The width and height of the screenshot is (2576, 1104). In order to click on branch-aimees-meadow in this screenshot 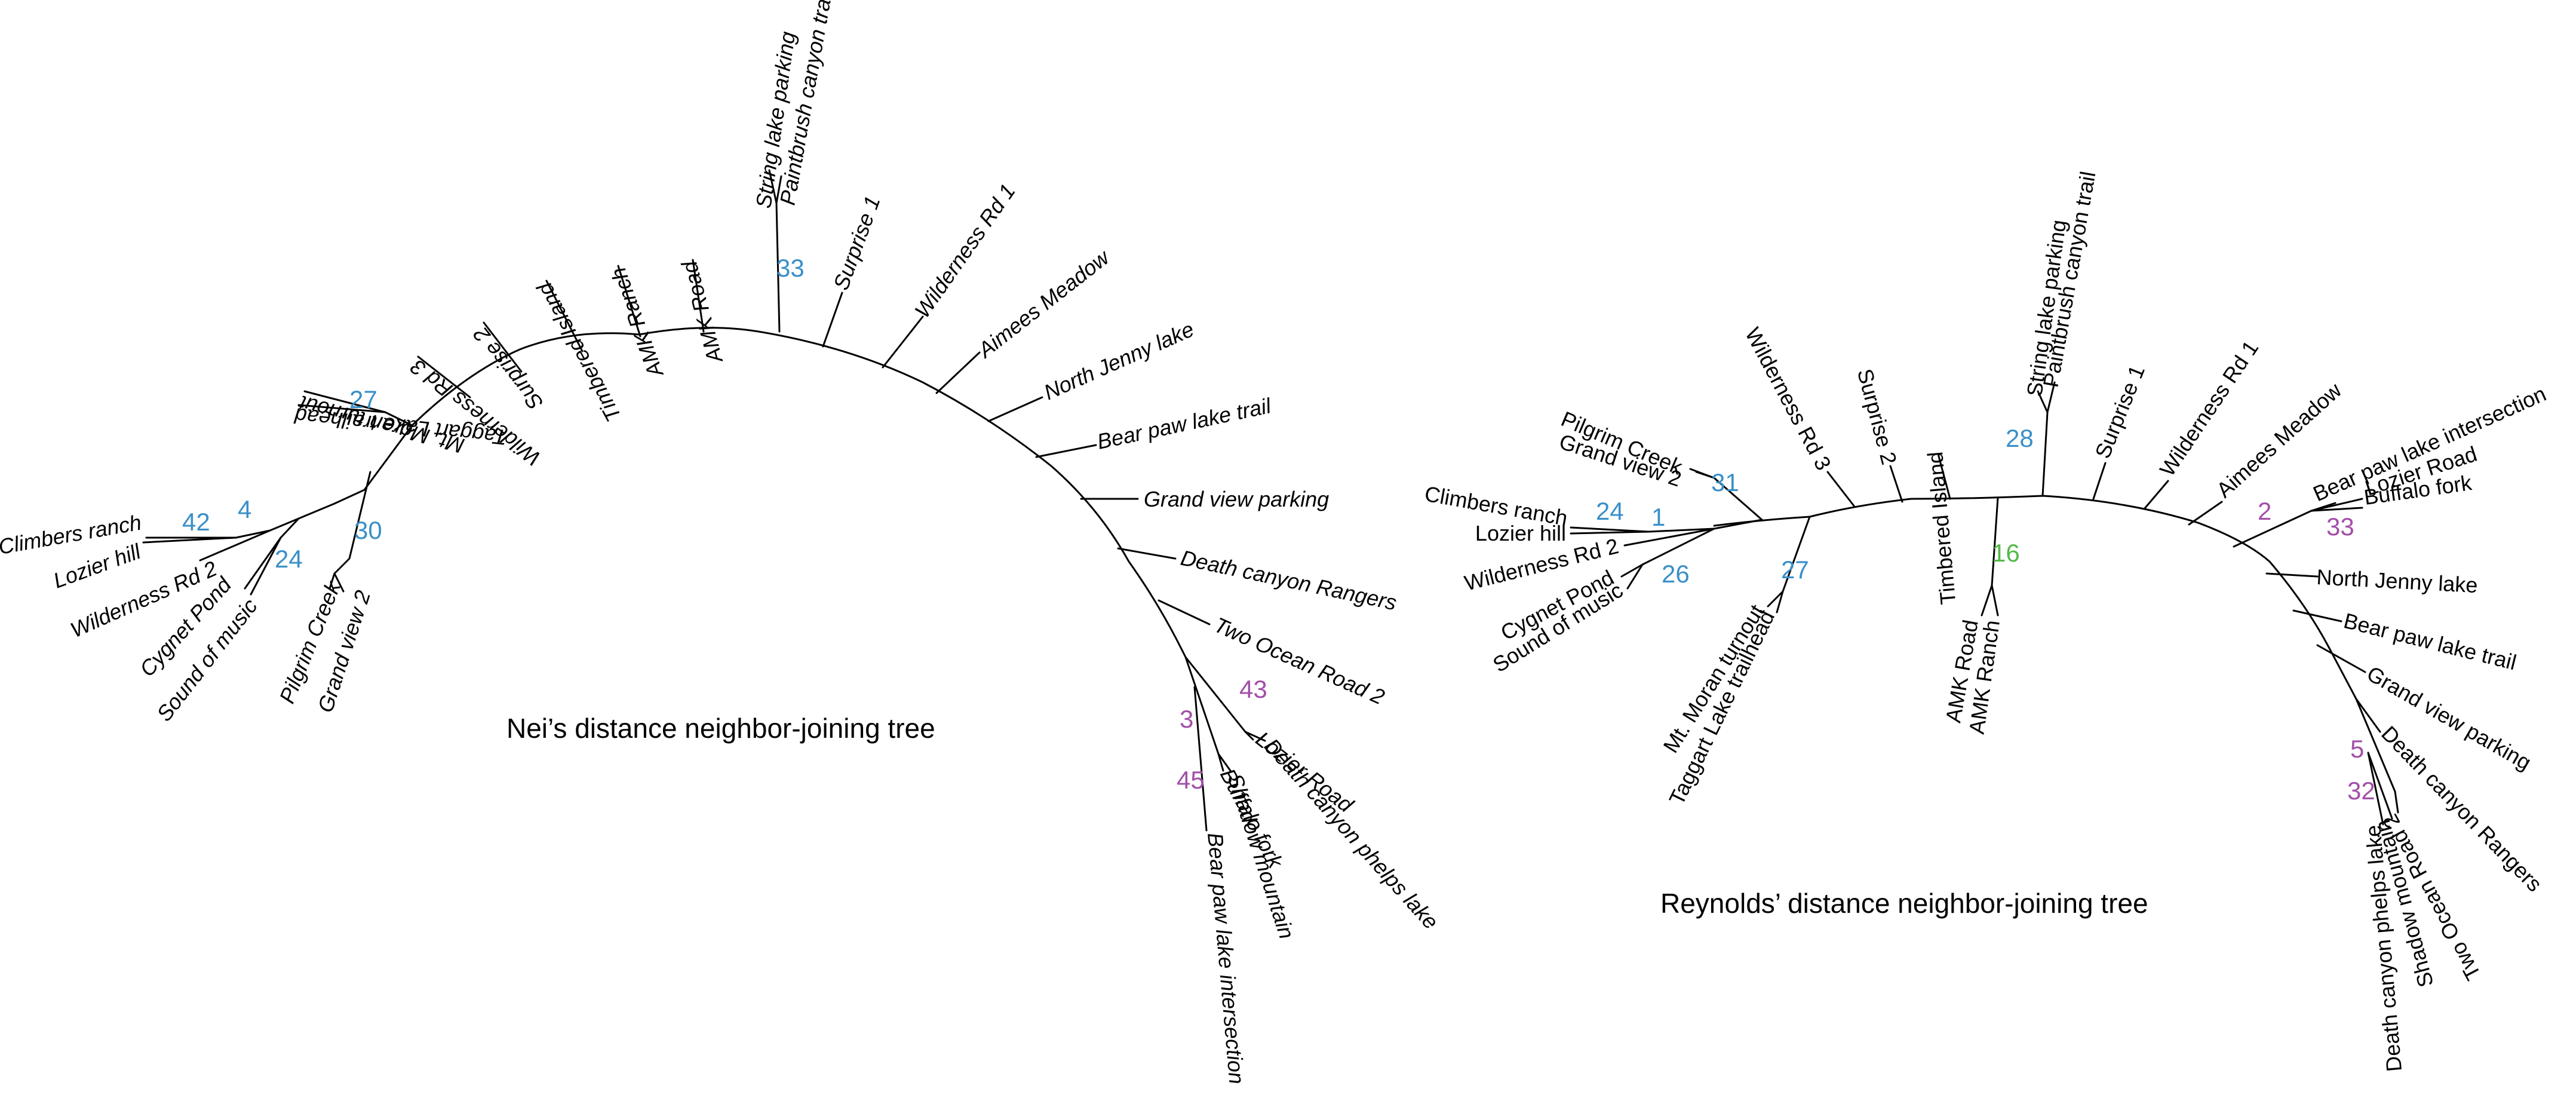, I will do `click(958, 372)`.